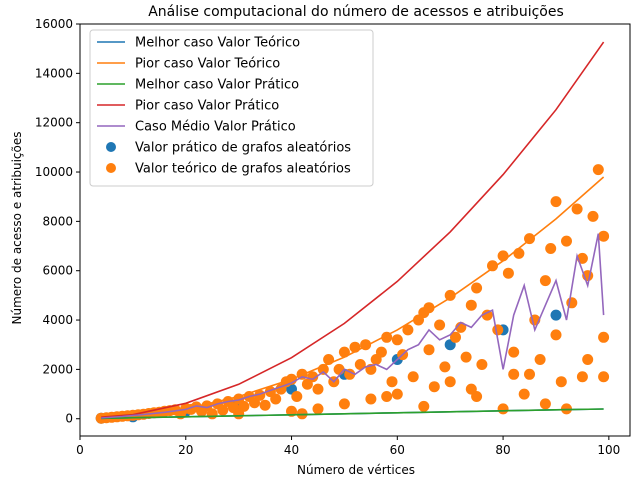  What do you see at coordinates (54, 73) in the screenshot?
I see `y-tick-label-7: 14000` at bounding box center [54, 73].